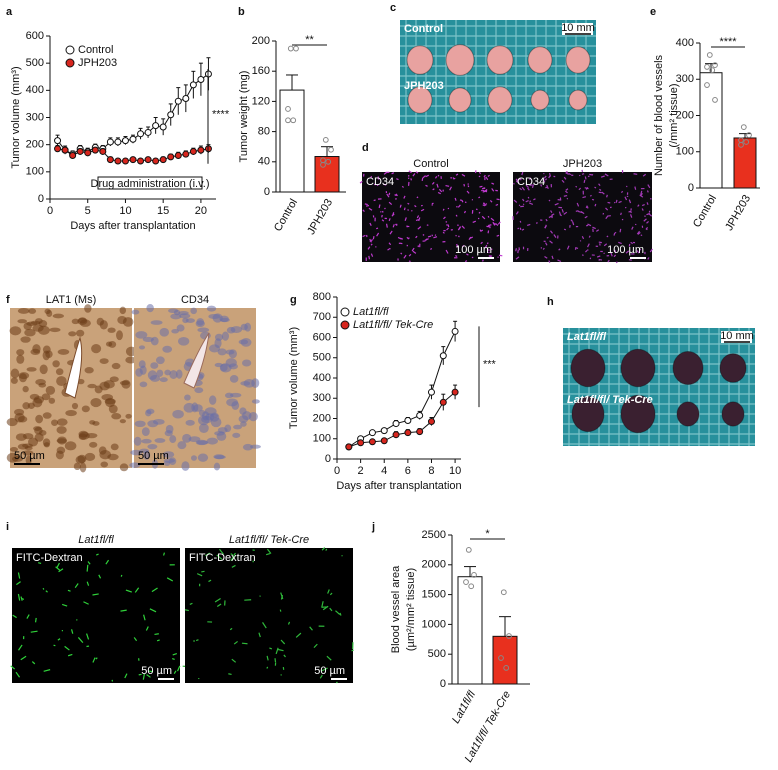 This screenshot has width=778, height=770. I want to click on y-axis-label: Blood vessel area, so click(396, 609).